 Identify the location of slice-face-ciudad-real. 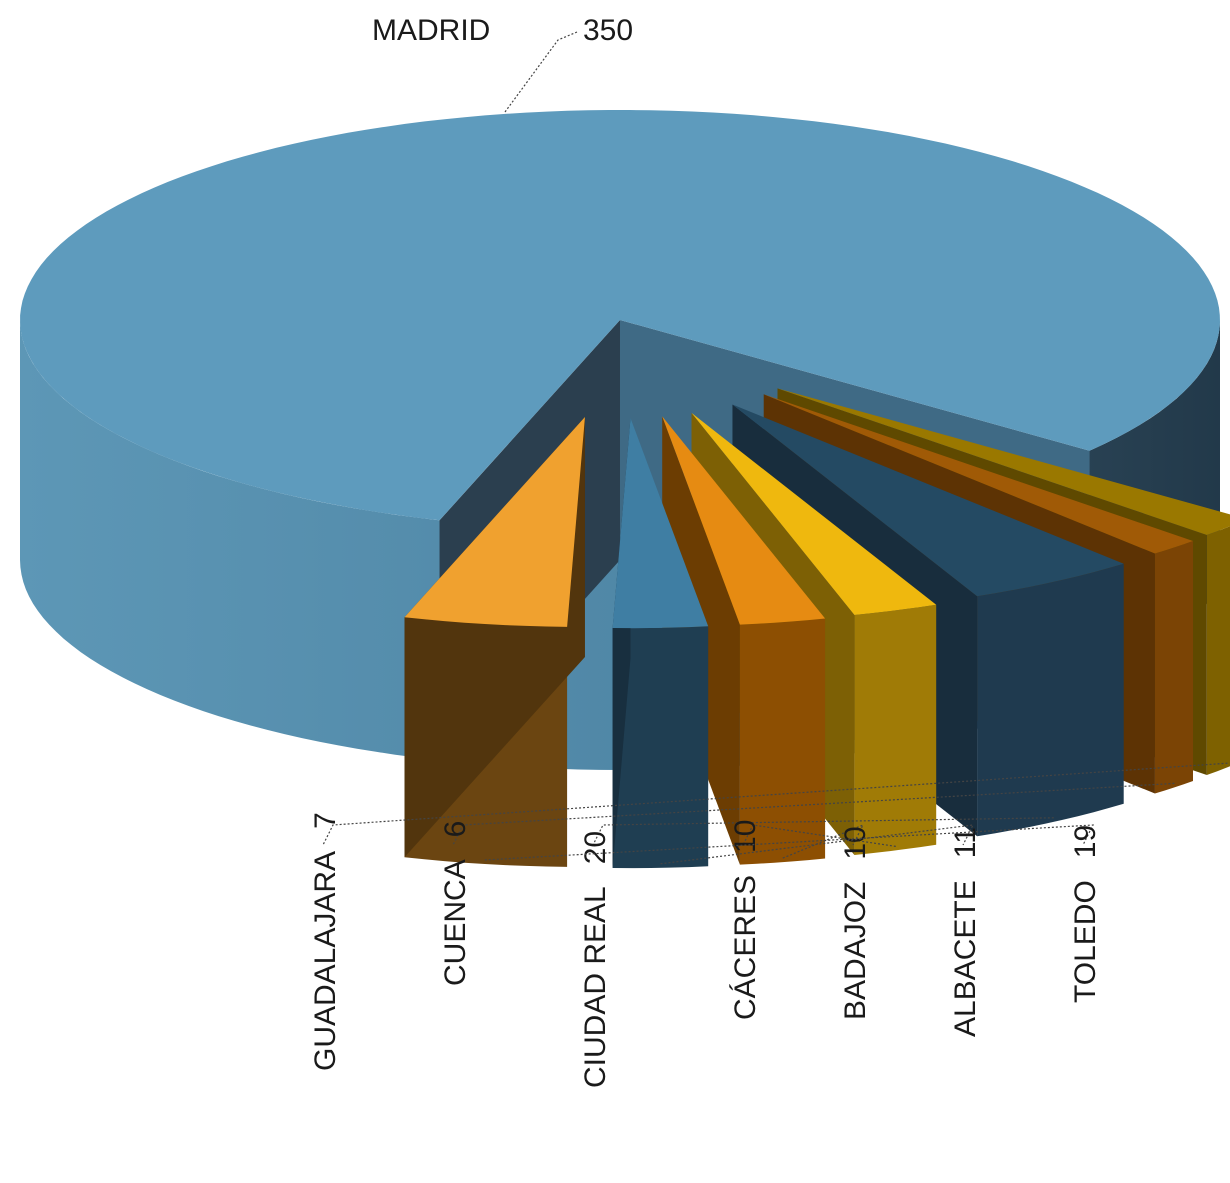
(1050, 700).